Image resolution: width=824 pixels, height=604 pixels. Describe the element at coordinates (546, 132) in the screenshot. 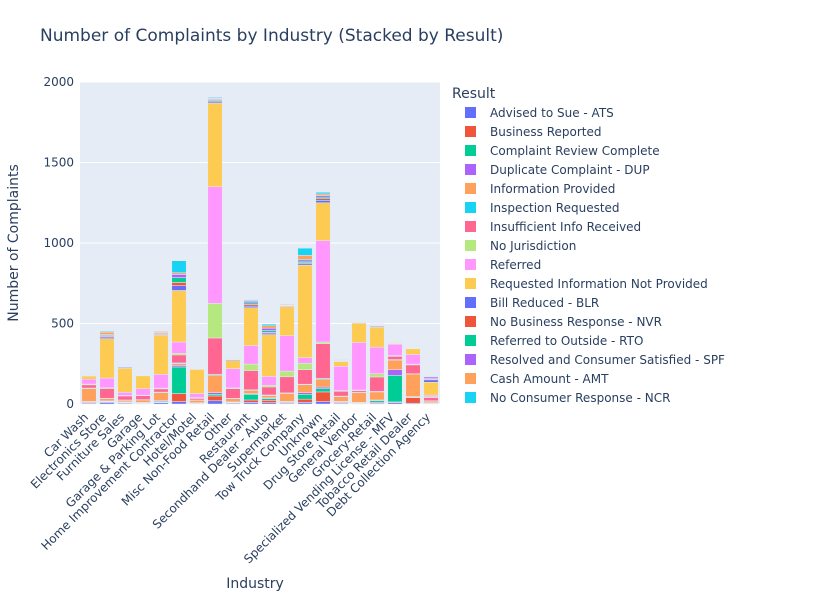

I see `legend-item-label: Business Reported` at that location.